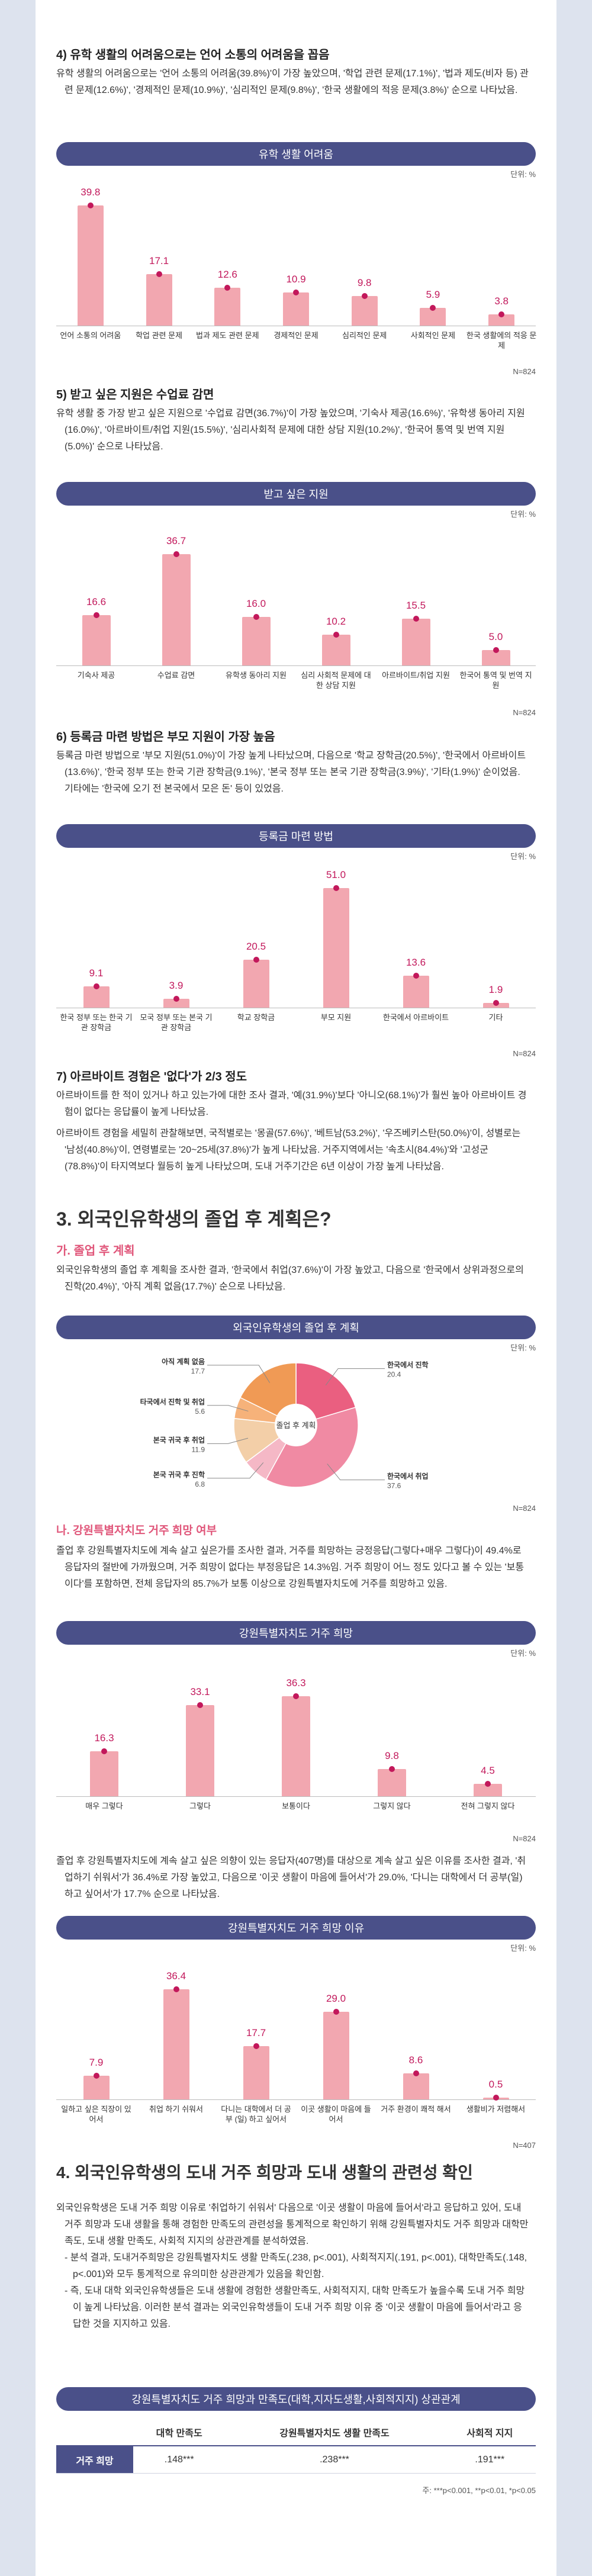 The height and width of the screenshot is (2576, 592). Describe the element at coordinates (96, 1023) in the screenshot. I see `chart-category-label: 한국 정부 또는 한국 기관 장학금` at that location.